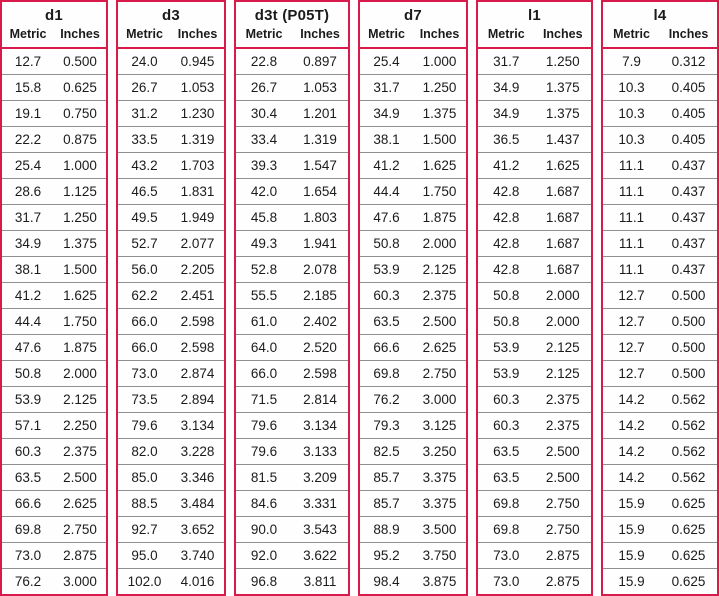  Describe the element at coordinates (386, 555) in the screenshot. I see `metric-value: 95.2` at that location.